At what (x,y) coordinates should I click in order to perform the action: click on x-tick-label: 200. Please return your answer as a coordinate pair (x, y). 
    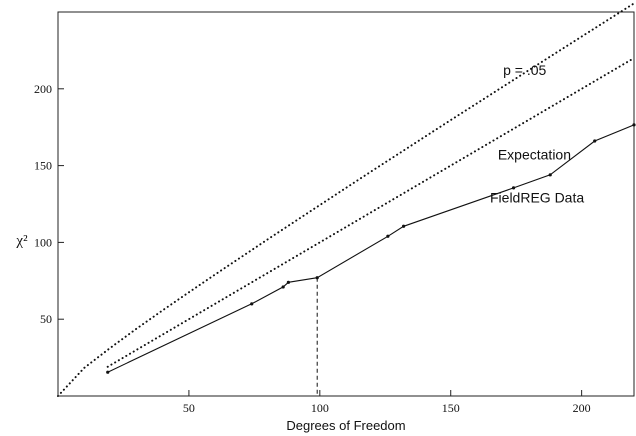
    Looking at the image, I should click on (582, 408).